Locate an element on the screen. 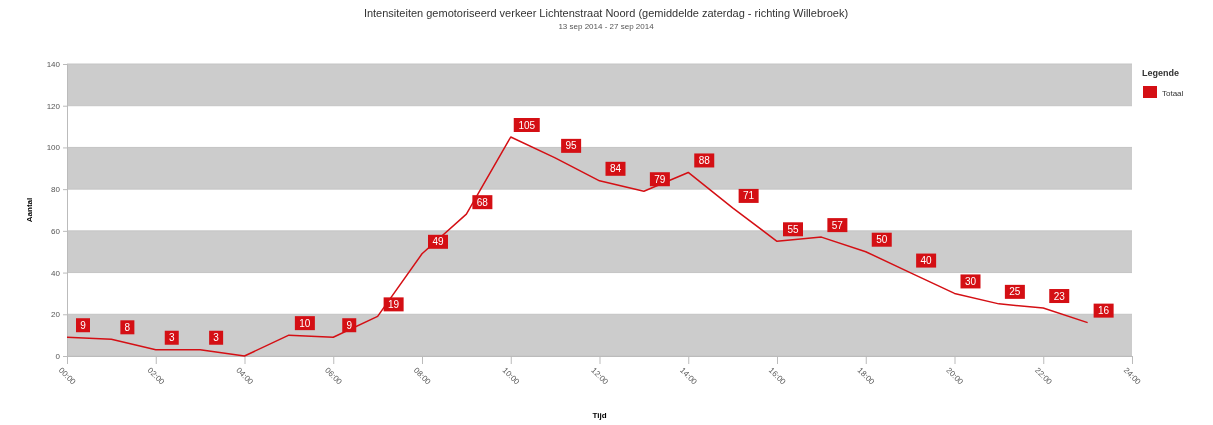 The height and width of the screenshot is (425, 1213). data-label: 68 is located at coordinates (482, 202).